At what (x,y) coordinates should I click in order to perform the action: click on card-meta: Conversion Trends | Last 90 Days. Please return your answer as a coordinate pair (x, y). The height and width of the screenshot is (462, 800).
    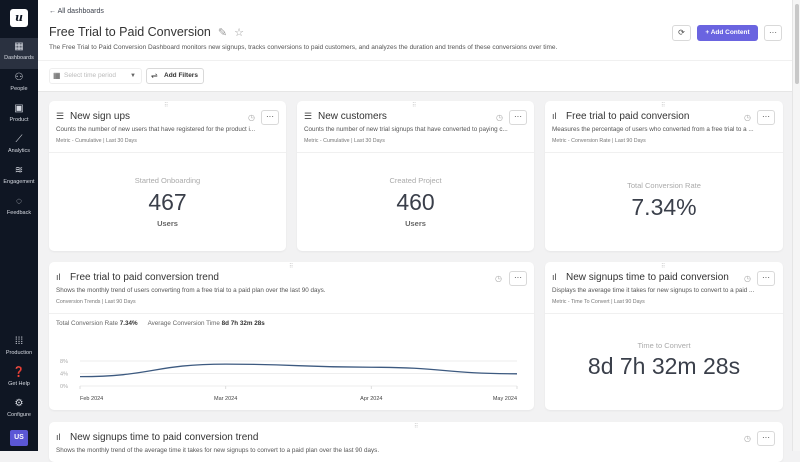
    Looking at the image, I should click on (96, 302).